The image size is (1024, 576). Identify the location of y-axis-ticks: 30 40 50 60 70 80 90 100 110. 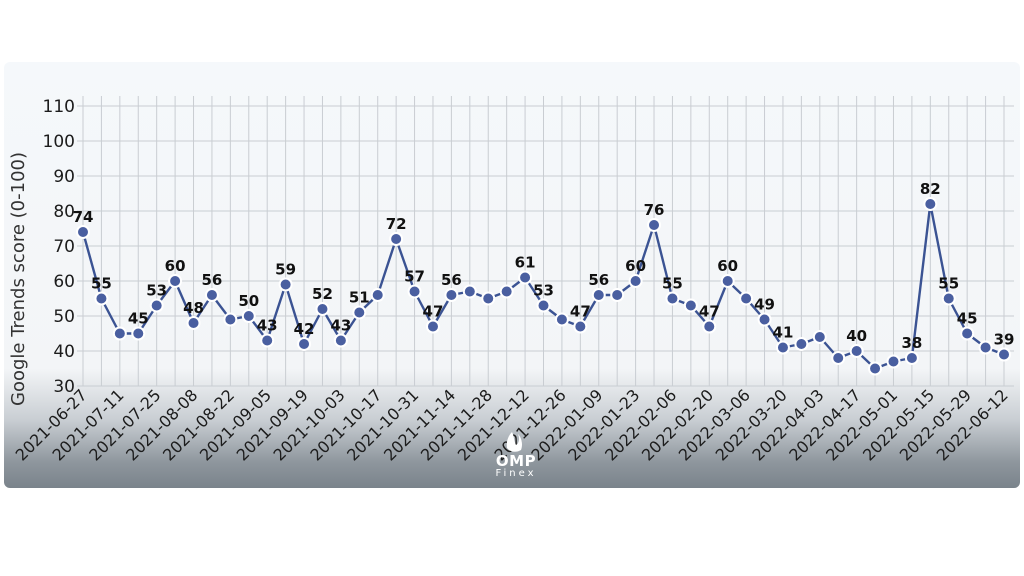
(59, 247).